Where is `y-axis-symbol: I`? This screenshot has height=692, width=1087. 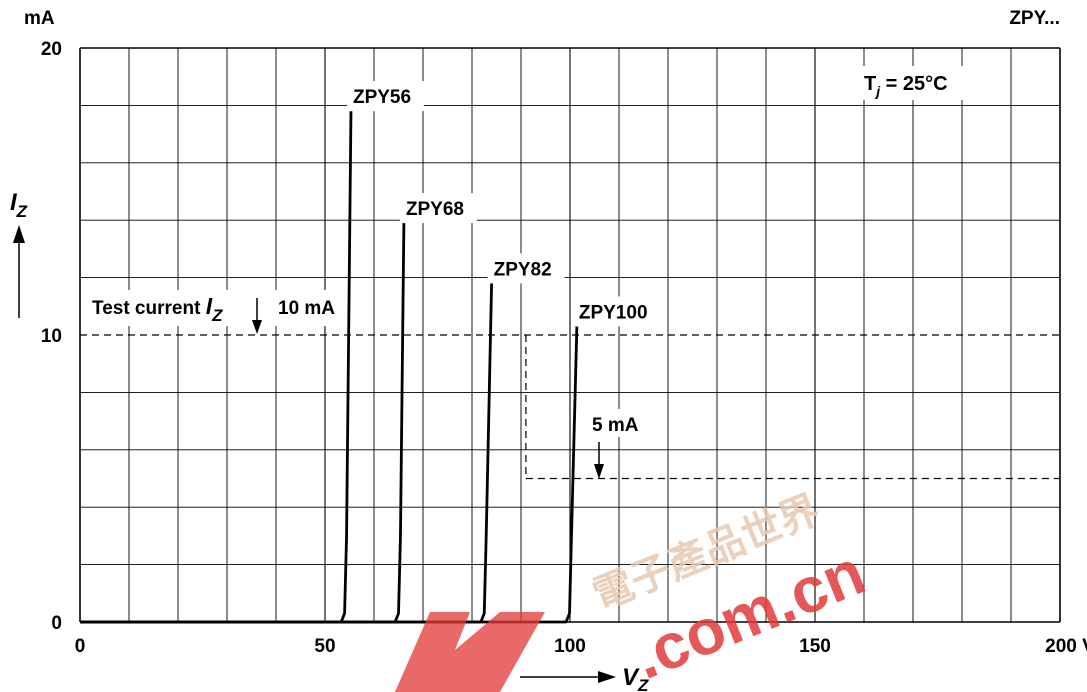 y-axis-symbol: I is located at coordinates (14, 202).